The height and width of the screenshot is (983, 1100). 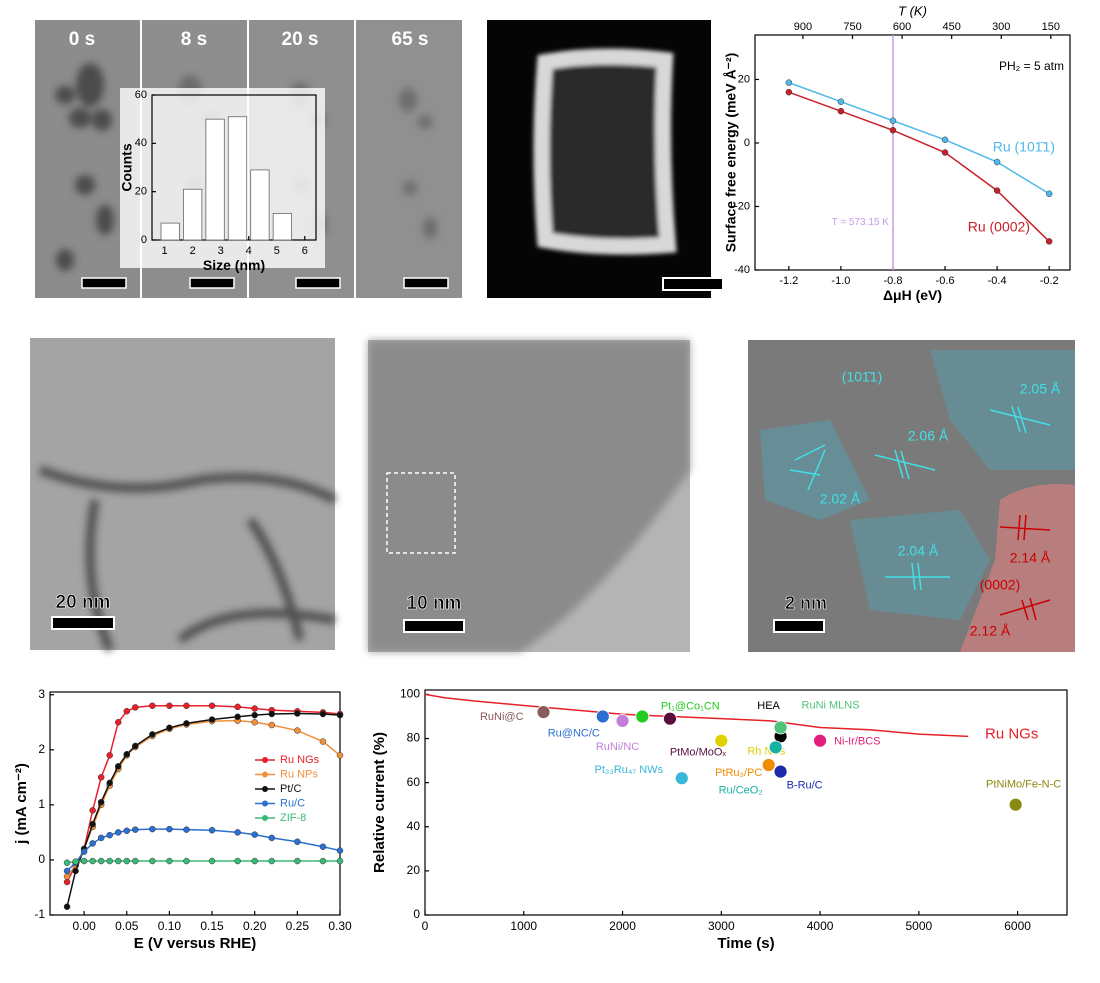 I want to click on y-tick-label: -40, so click(x=742, y=270).